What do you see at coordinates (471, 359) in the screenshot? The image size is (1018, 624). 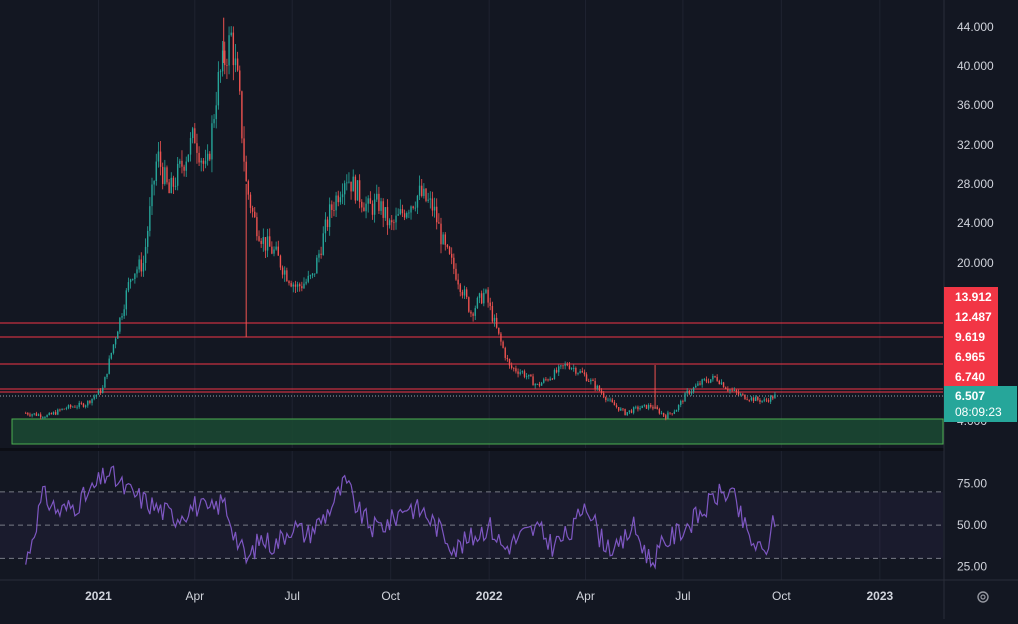 I see `horizontal-levels` at bounding box center [471, 359].